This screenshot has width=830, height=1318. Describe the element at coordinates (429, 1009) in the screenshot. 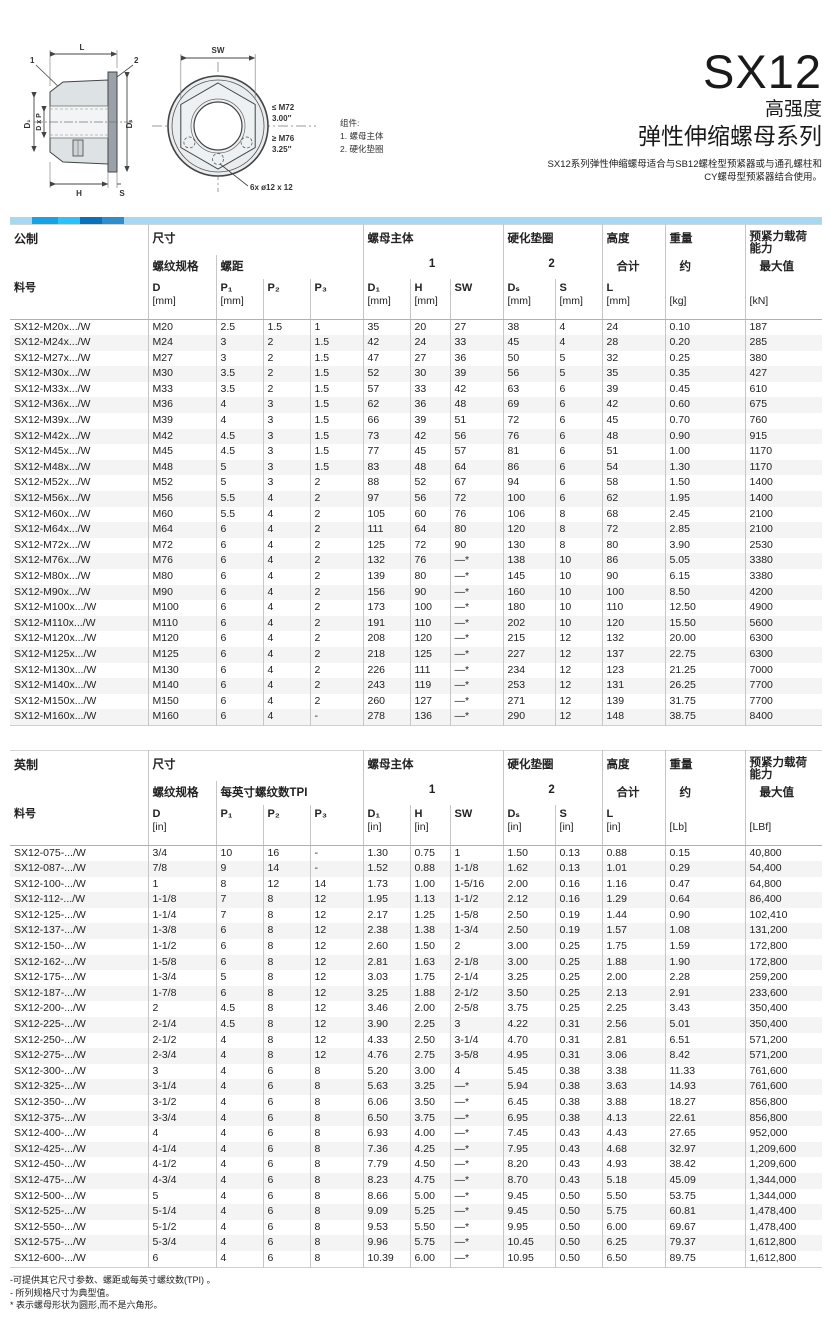

I see `value-cell: 2.00` at that location.